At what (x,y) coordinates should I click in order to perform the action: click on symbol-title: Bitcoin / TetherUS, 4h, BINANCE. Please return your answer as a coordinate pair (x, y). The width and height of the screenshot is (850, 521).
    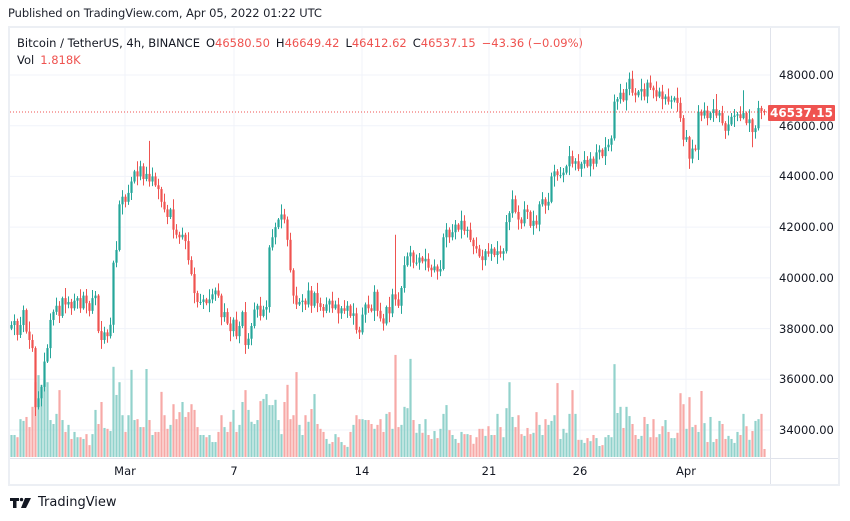
    Looking at the image, I should click on (108, 43).